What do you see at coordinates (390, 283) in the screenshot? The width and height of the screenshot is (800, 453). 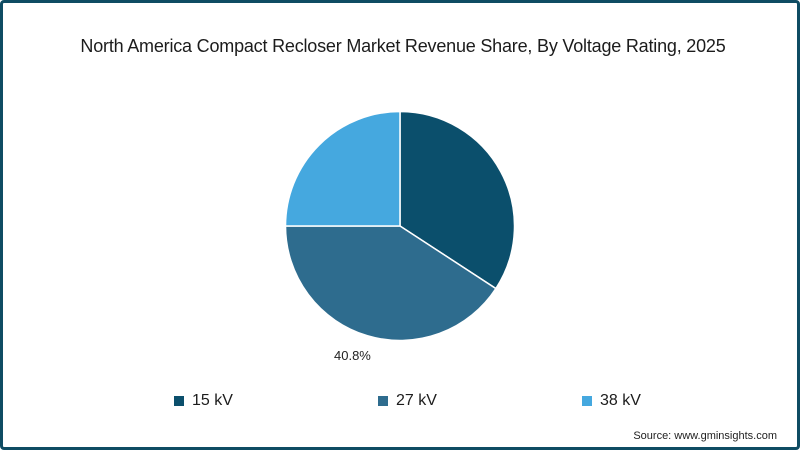 I see `pie-slice-27kv` at bounding box center [390, 283].